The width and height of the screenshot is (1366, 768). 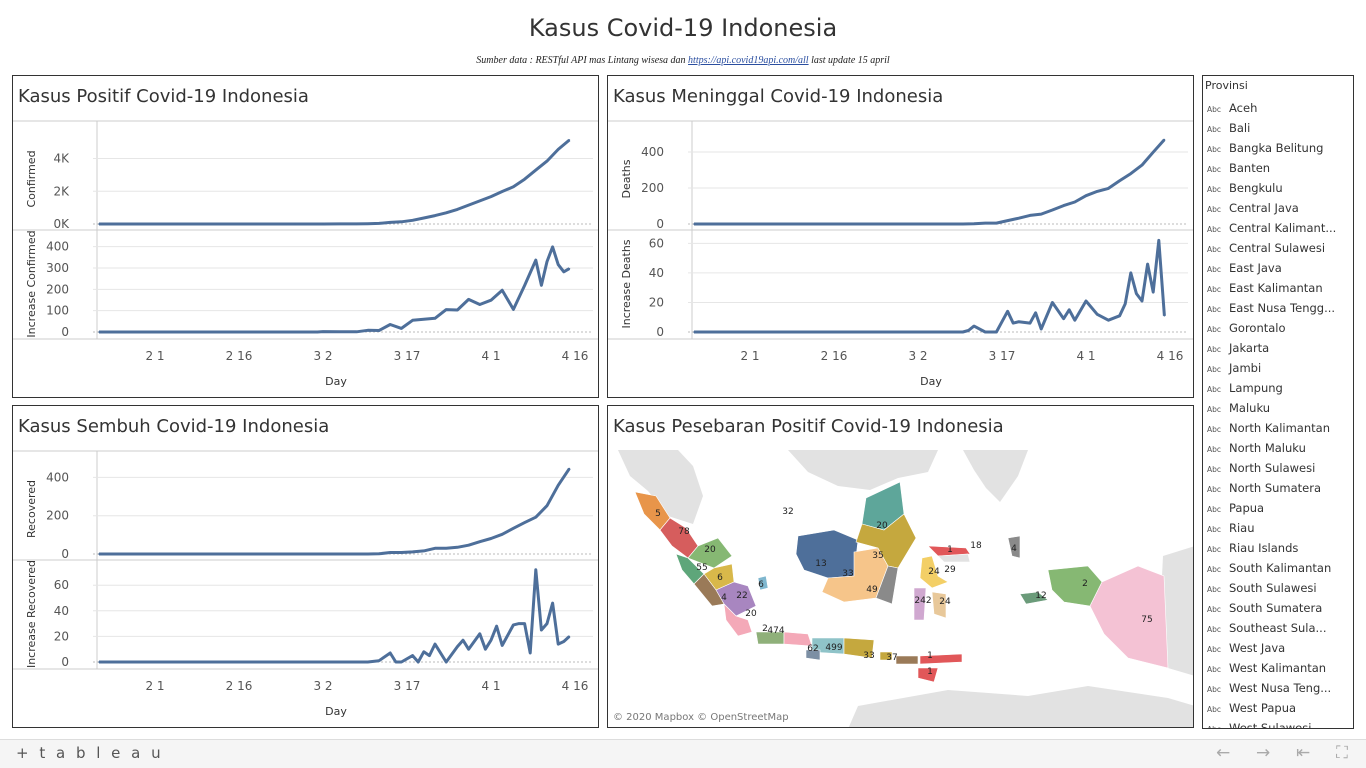 What do you see at coordinates (1278, 208) in the screenshot?
I see `province-item: Abc Central Java` at bounding box center [1278, 208].